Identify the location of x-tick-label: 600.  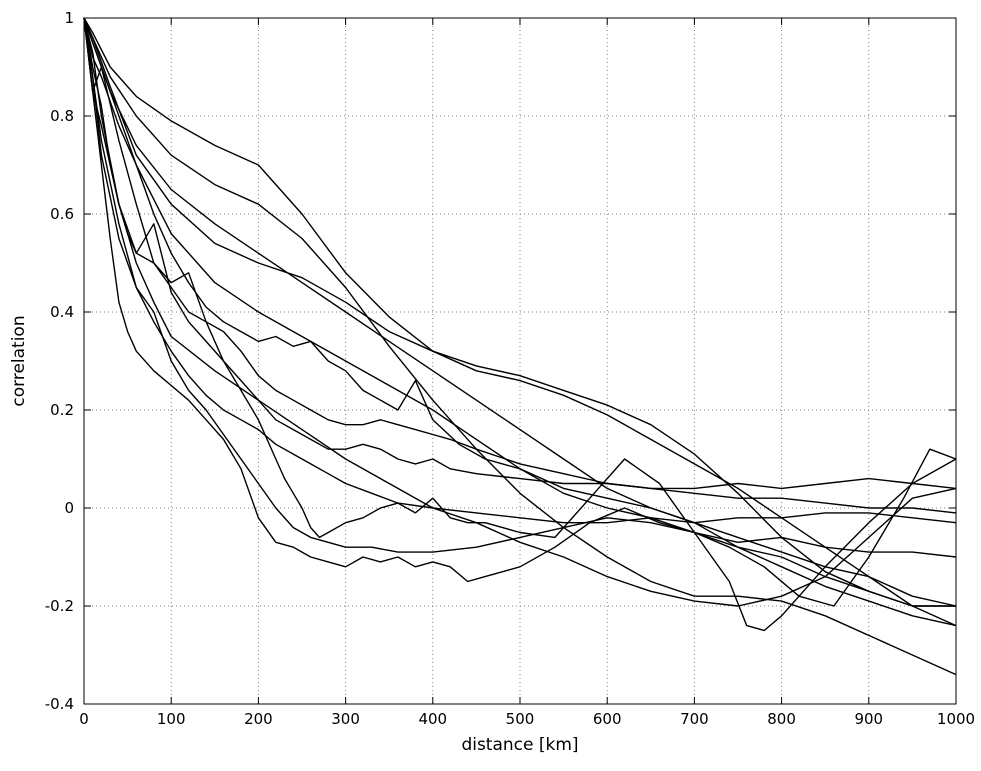
(607, 719).